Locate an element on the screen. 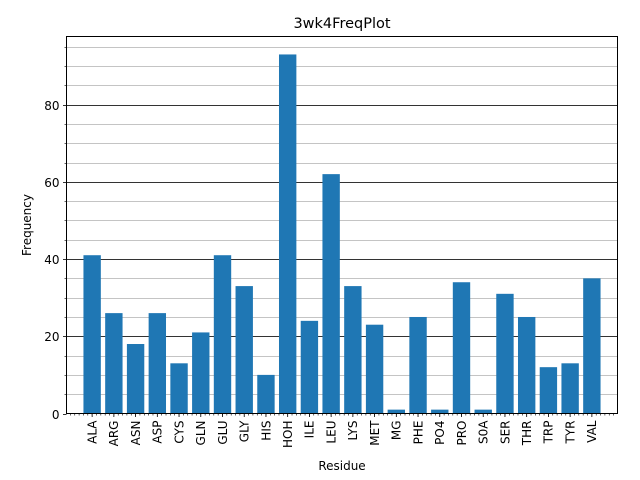 The height and width of the screenshot is (480, 640). bar-asp is located at coordinates (157, 363).